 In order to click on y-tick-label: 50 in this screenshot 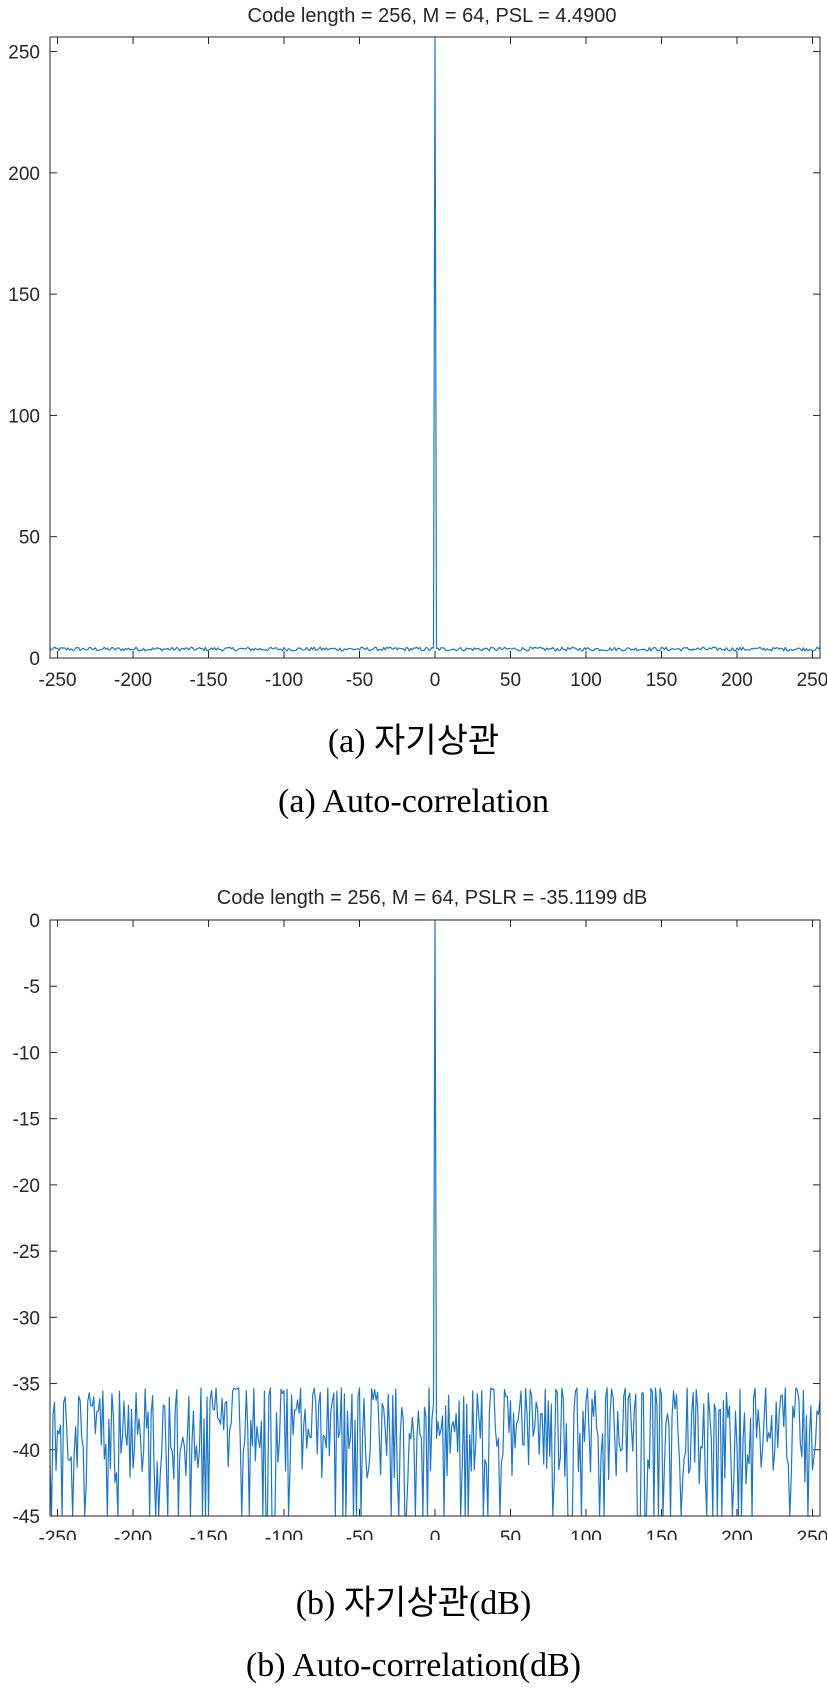, I will do `click(29, 538)`.